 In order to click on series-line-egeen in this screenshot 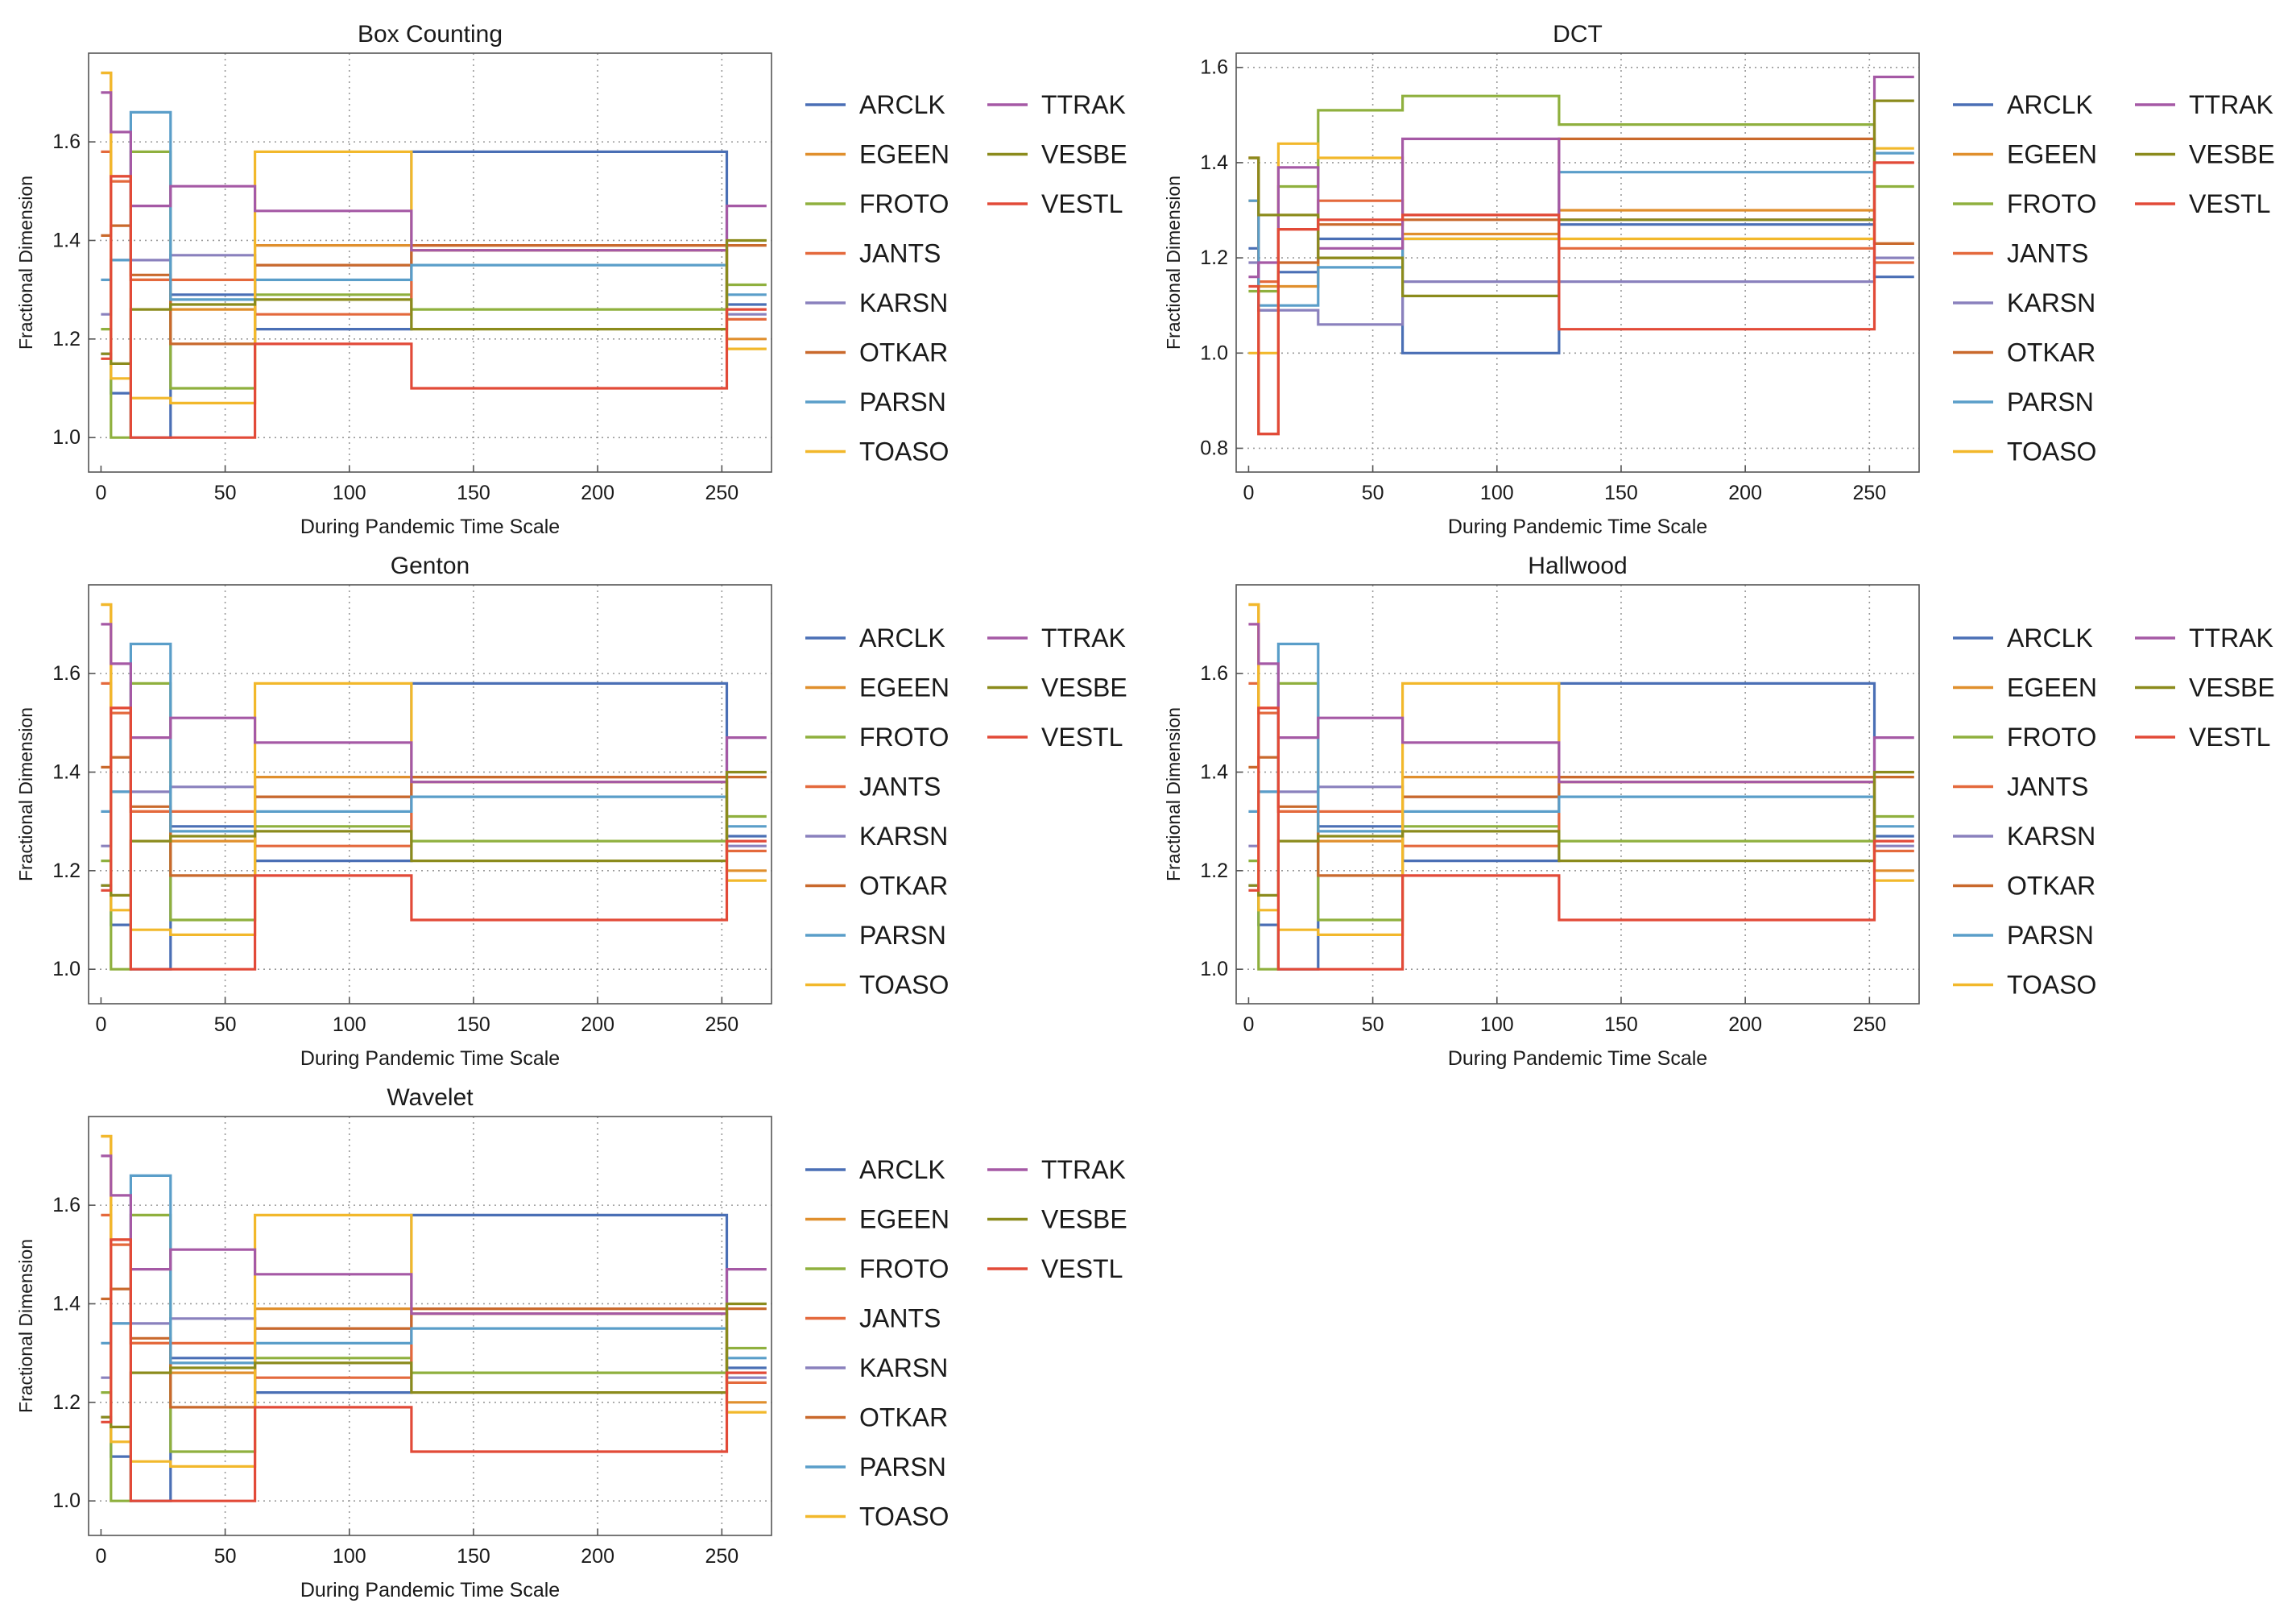, I will do `click(1581, 243)`.